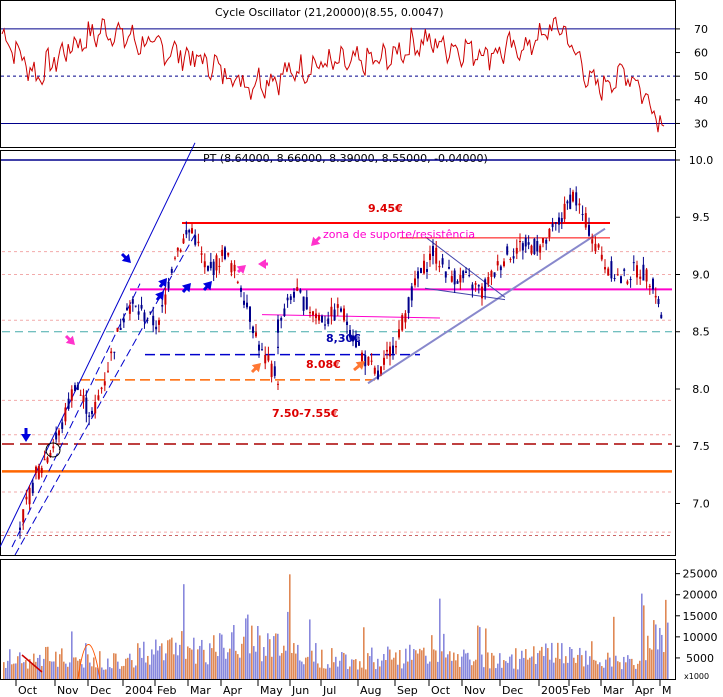  I want to click on x-tick-label: Jun, so click(300, 690).